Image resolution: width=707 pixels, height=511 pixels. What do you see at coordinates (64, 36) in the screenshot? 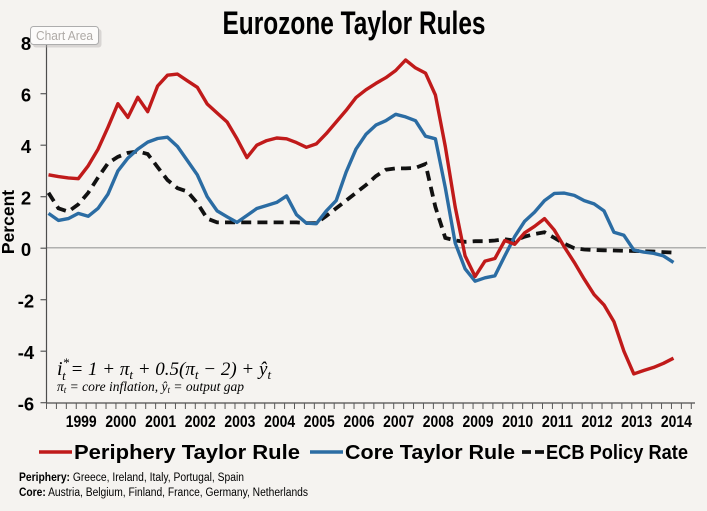
I see `svg-text: Chart Area` at bounding box center [64, 36].